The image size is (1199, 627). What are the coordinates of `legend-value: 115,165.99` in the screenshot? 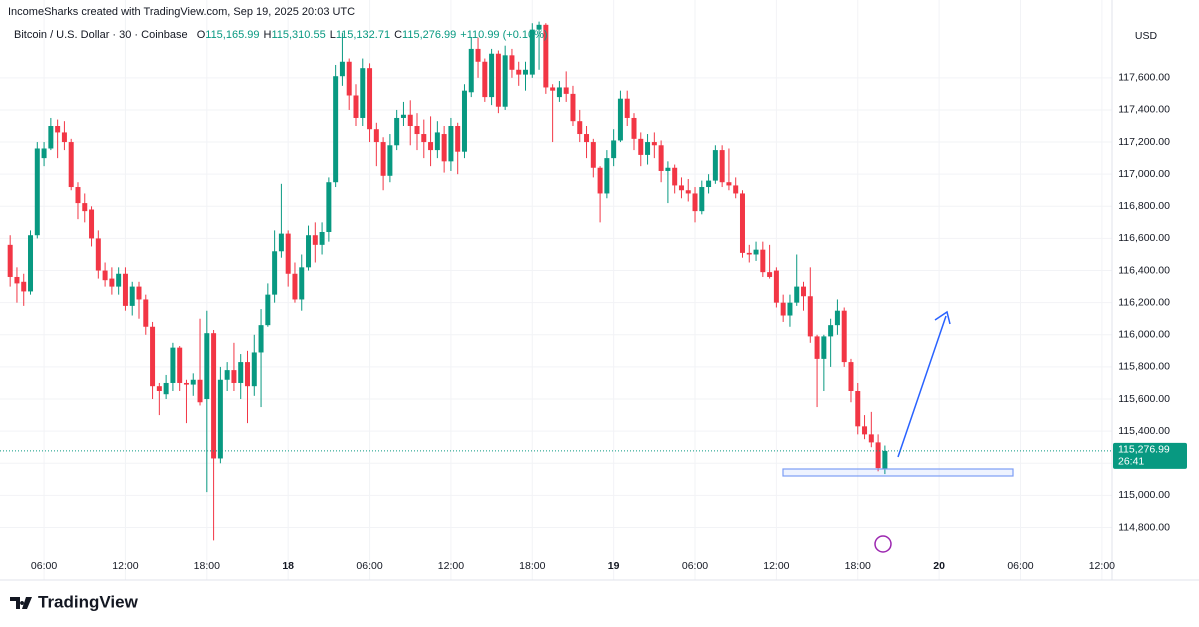 It's located at (232, 35).